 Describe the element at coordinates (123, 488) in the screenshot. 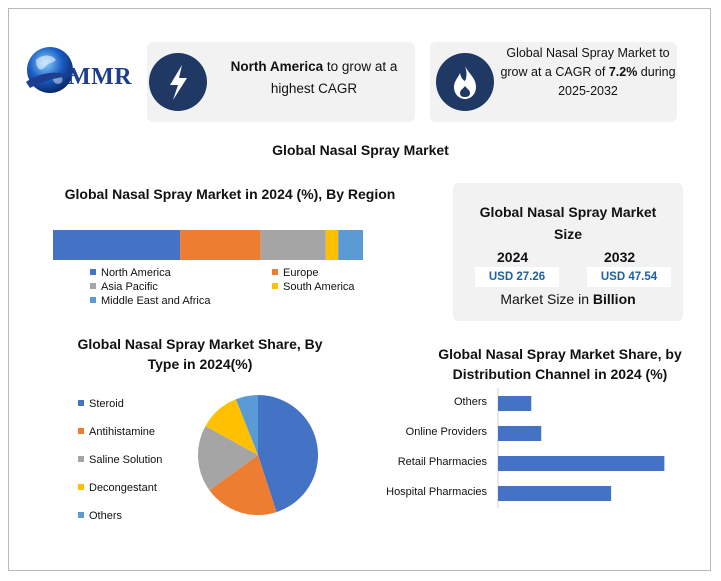

I see `legend-label: Decongestant` at that location.